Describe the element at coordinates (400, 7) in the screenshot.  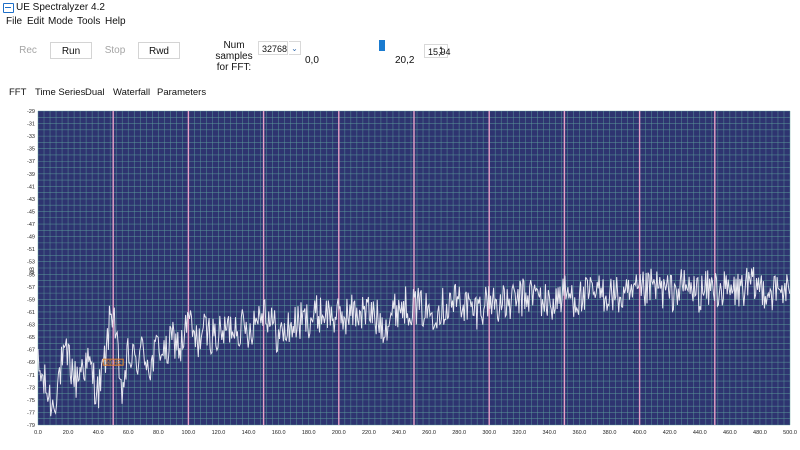
I see `title-bar: UE Spectralyzer 4.2` at that location.